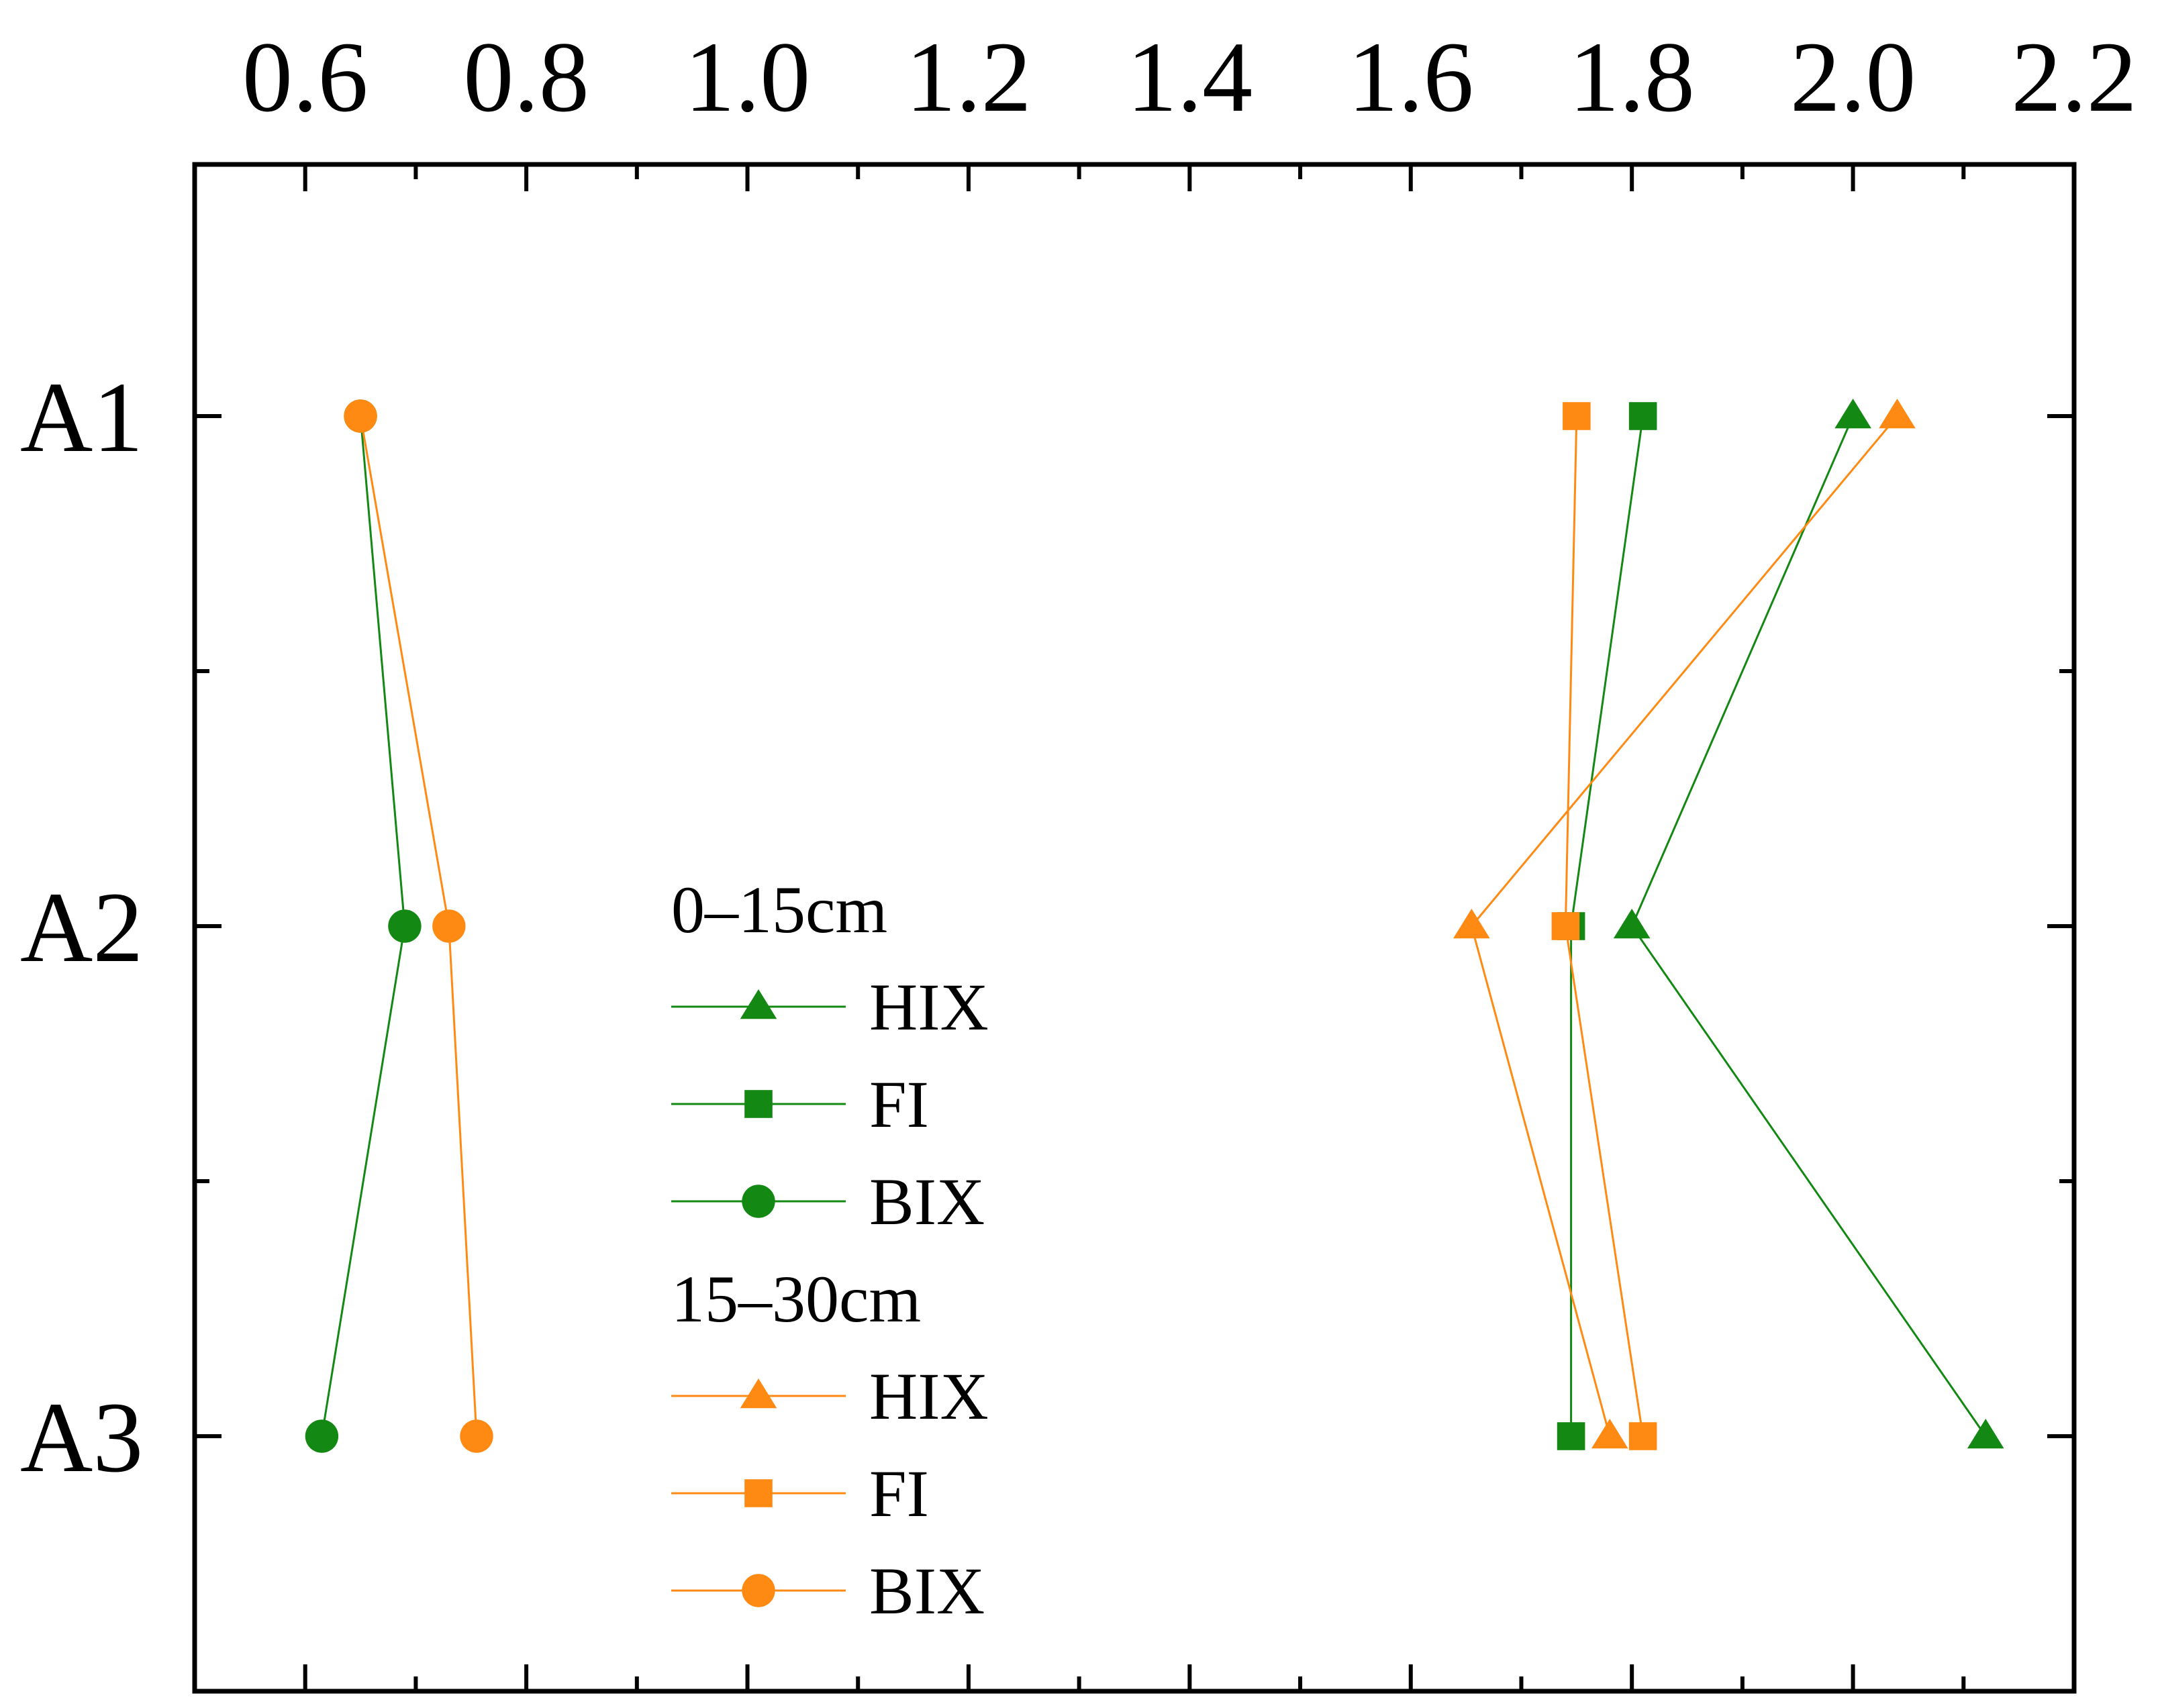 This screenshot has height=1708, width=2158. I want to click on legend: 0–15cm HIX FI BIX 15–30cm HIX FI BIX, so click(830, 1250).